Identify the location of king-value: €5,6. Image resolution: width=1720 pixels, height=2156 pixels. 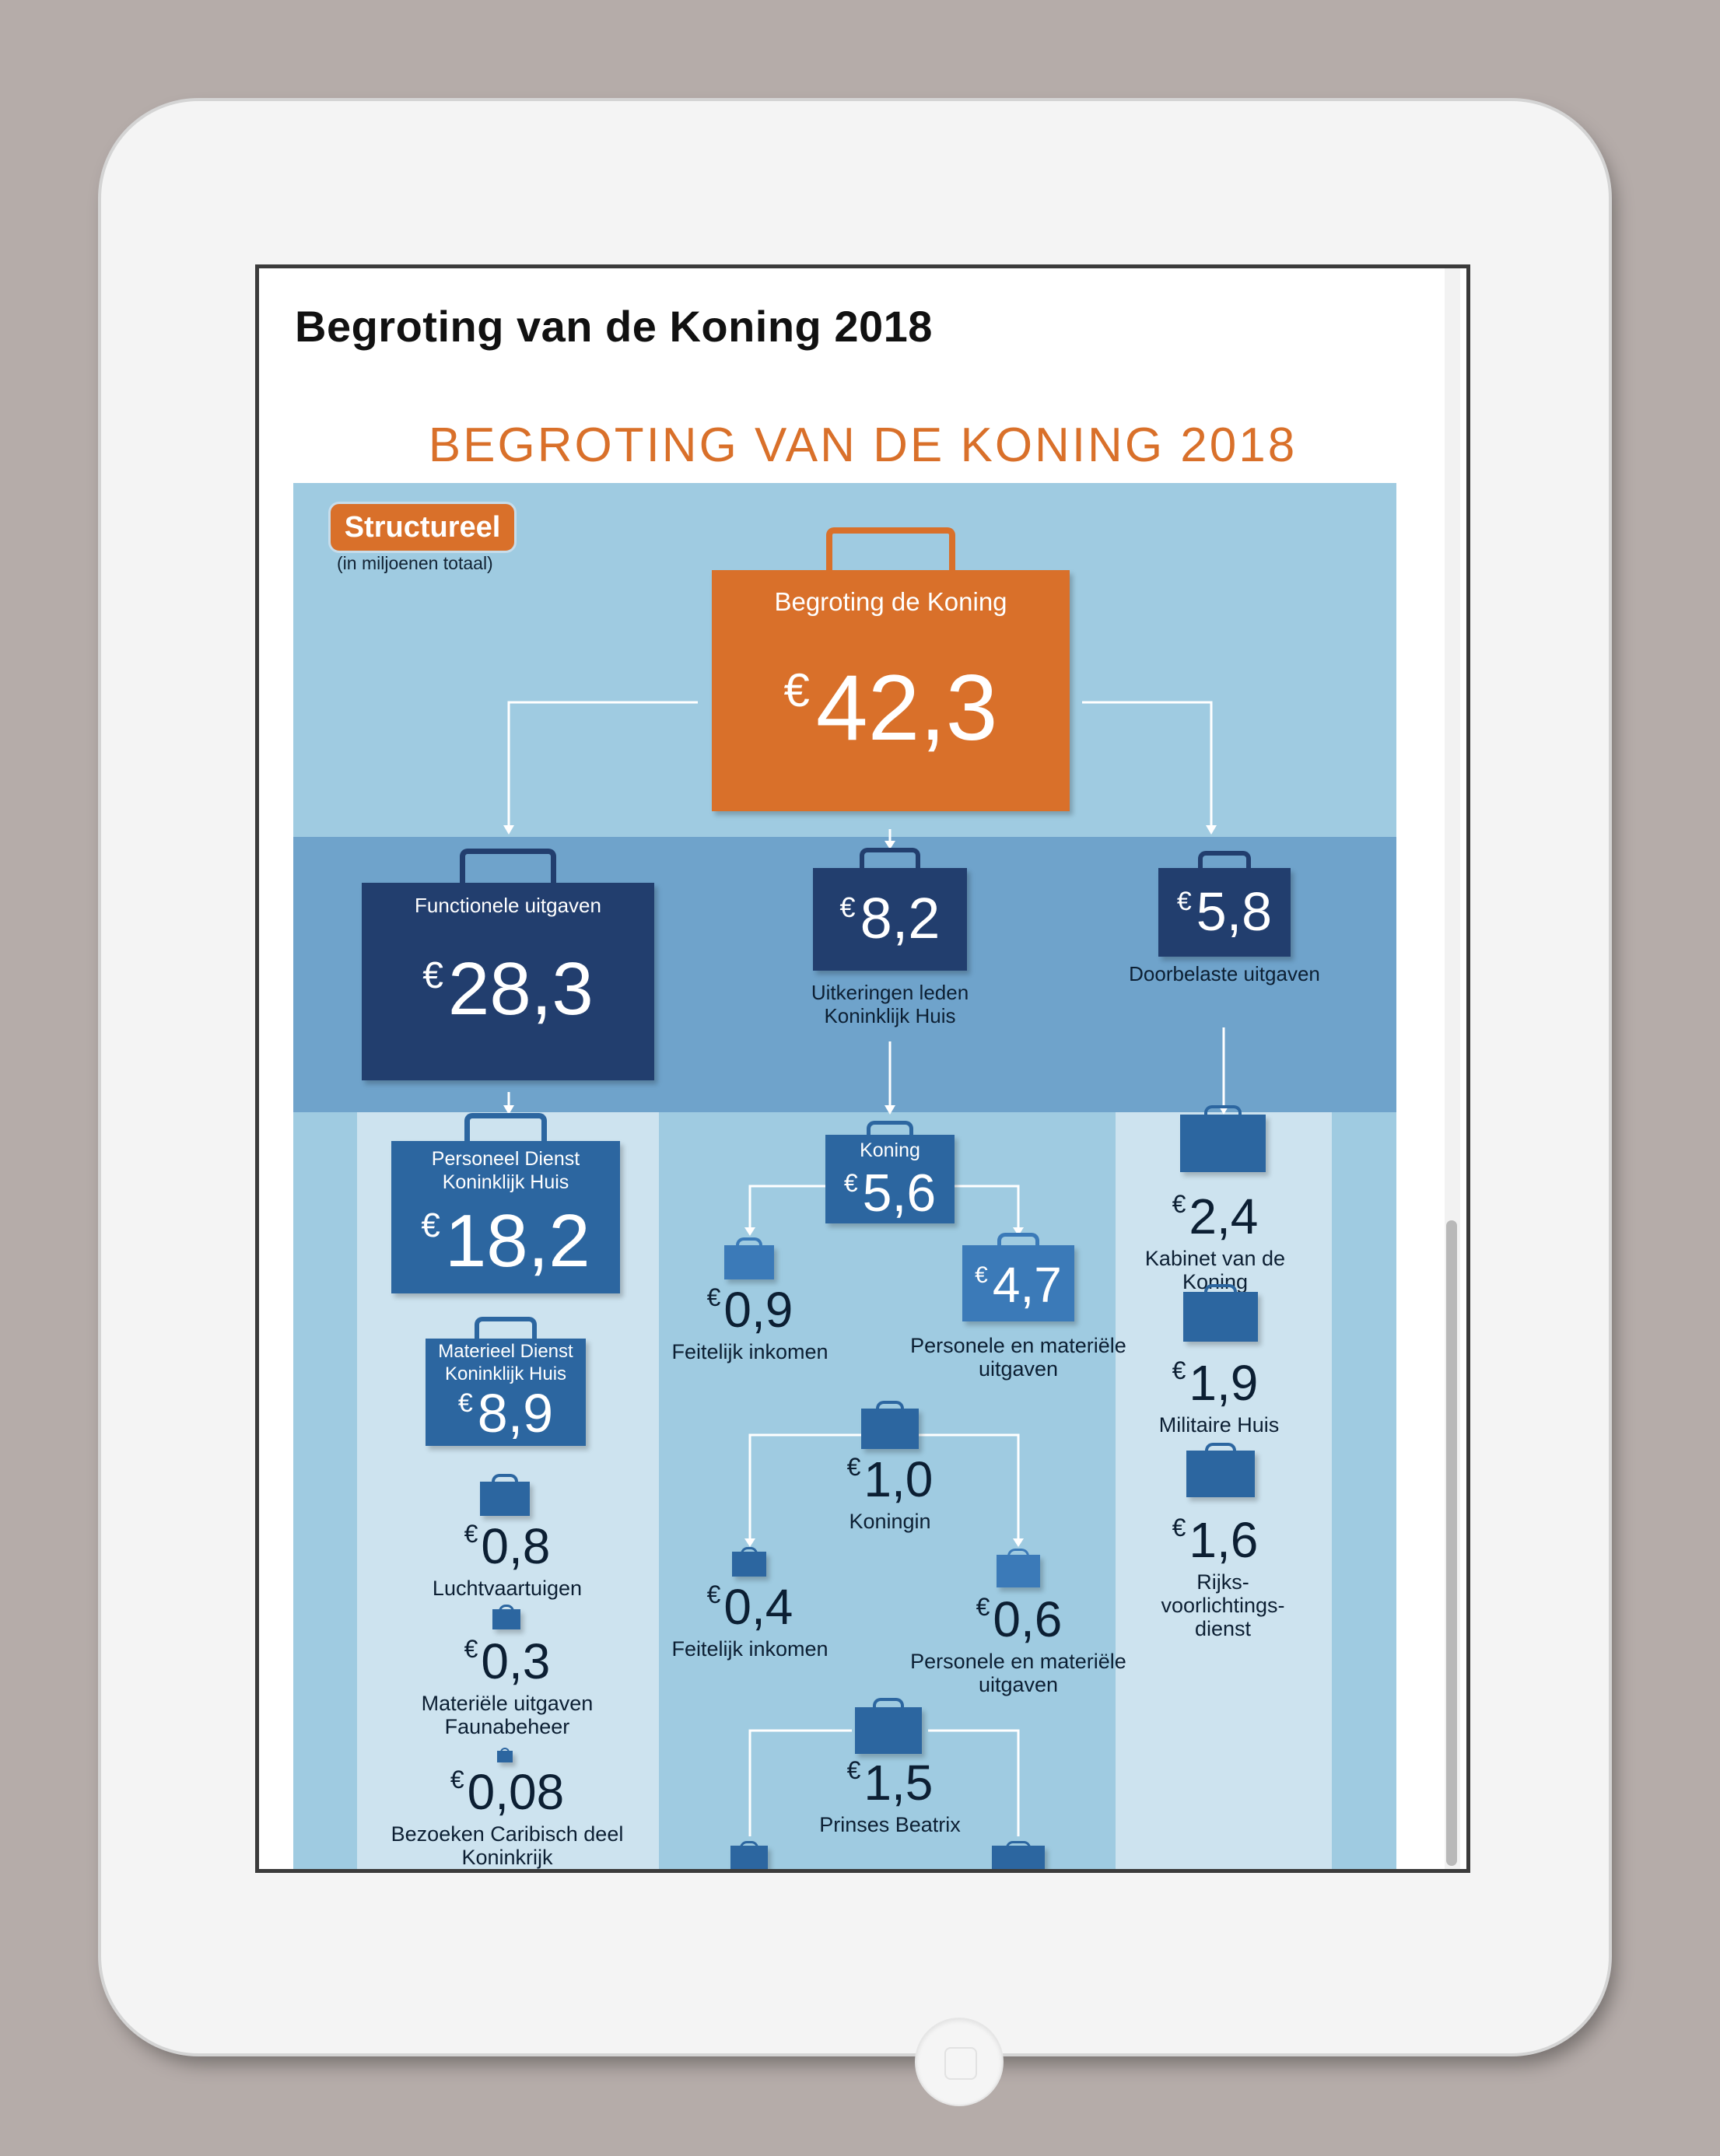
(890, 1193).